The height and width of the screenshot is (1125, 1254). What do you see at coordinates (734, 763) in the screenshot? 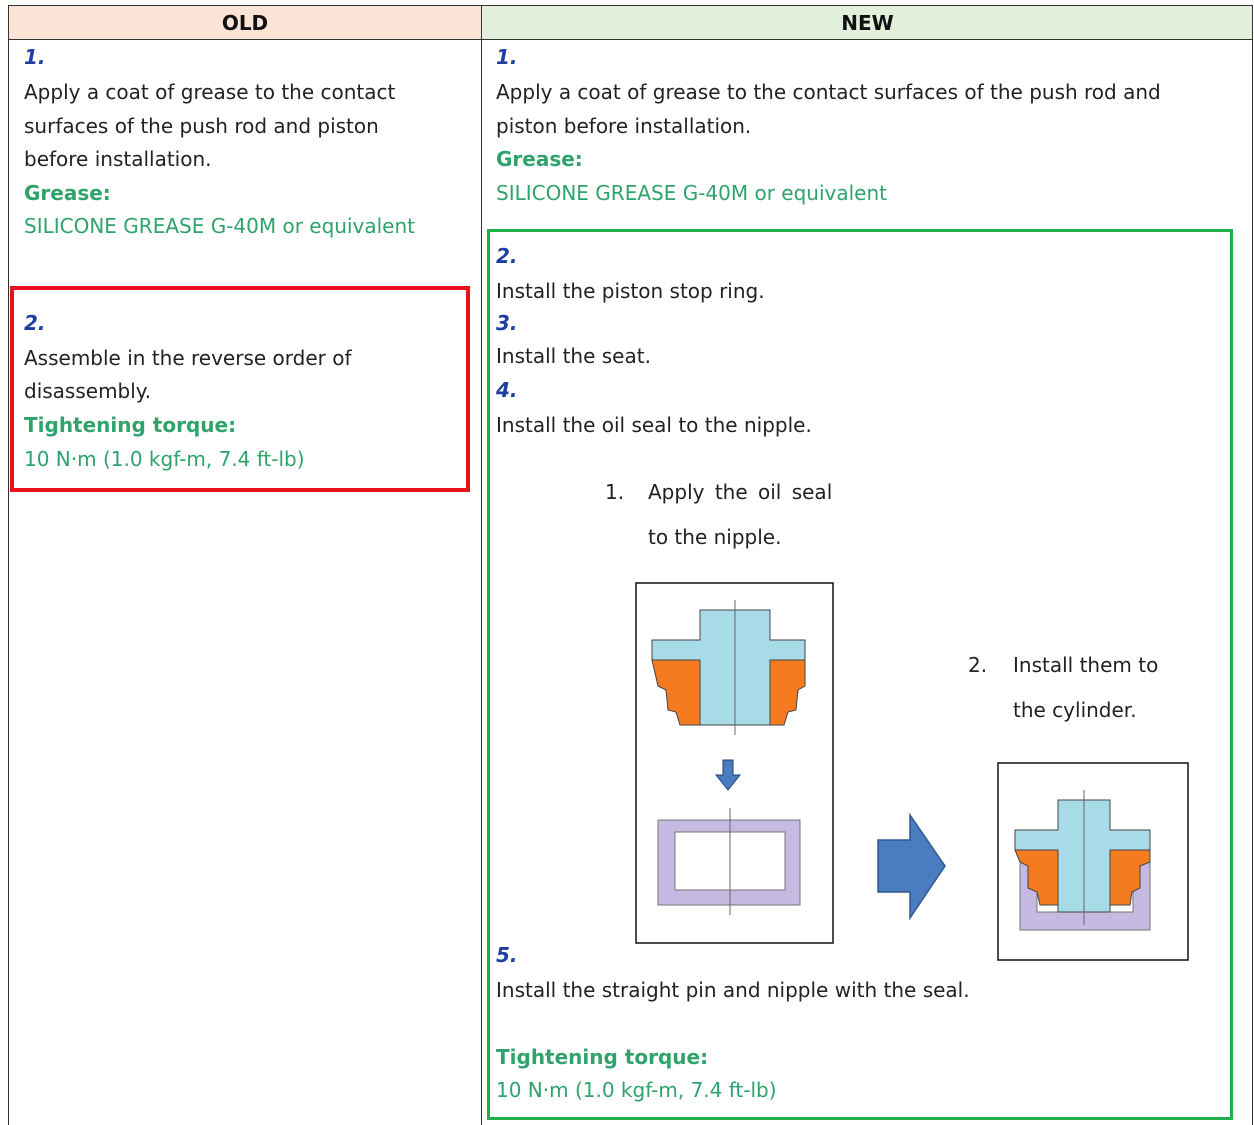
I see `figure-nipple-and-seal` at bounding box center [734, 763].